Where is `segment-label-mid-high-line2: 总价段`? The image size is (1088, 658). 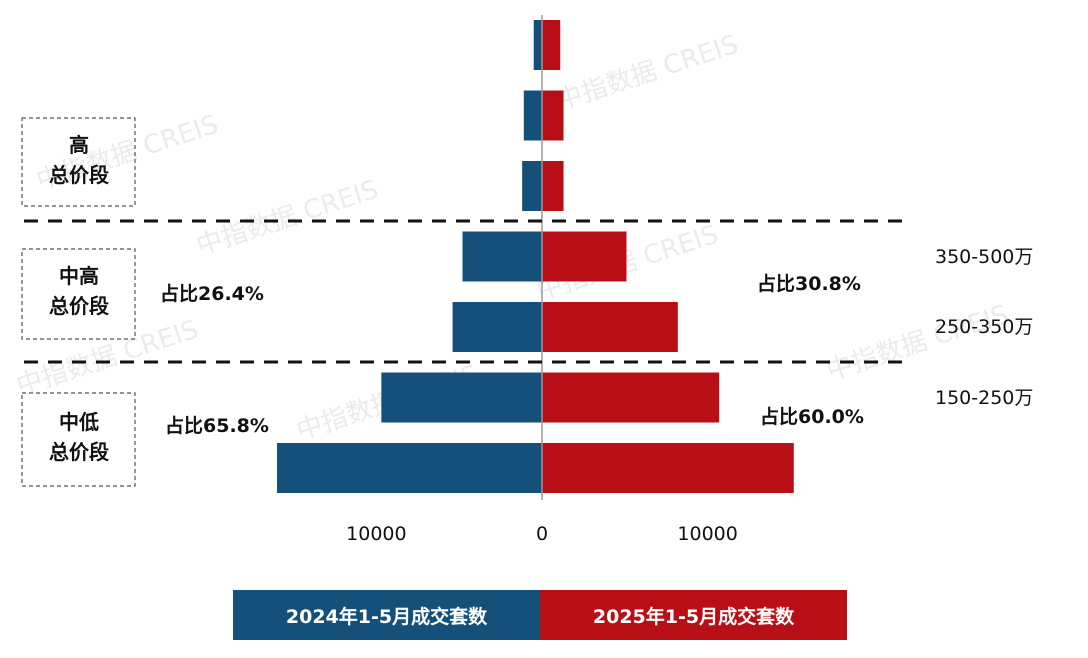
segment-label-mid-high-line2: 总价段 is located at coordinates (79, 306).